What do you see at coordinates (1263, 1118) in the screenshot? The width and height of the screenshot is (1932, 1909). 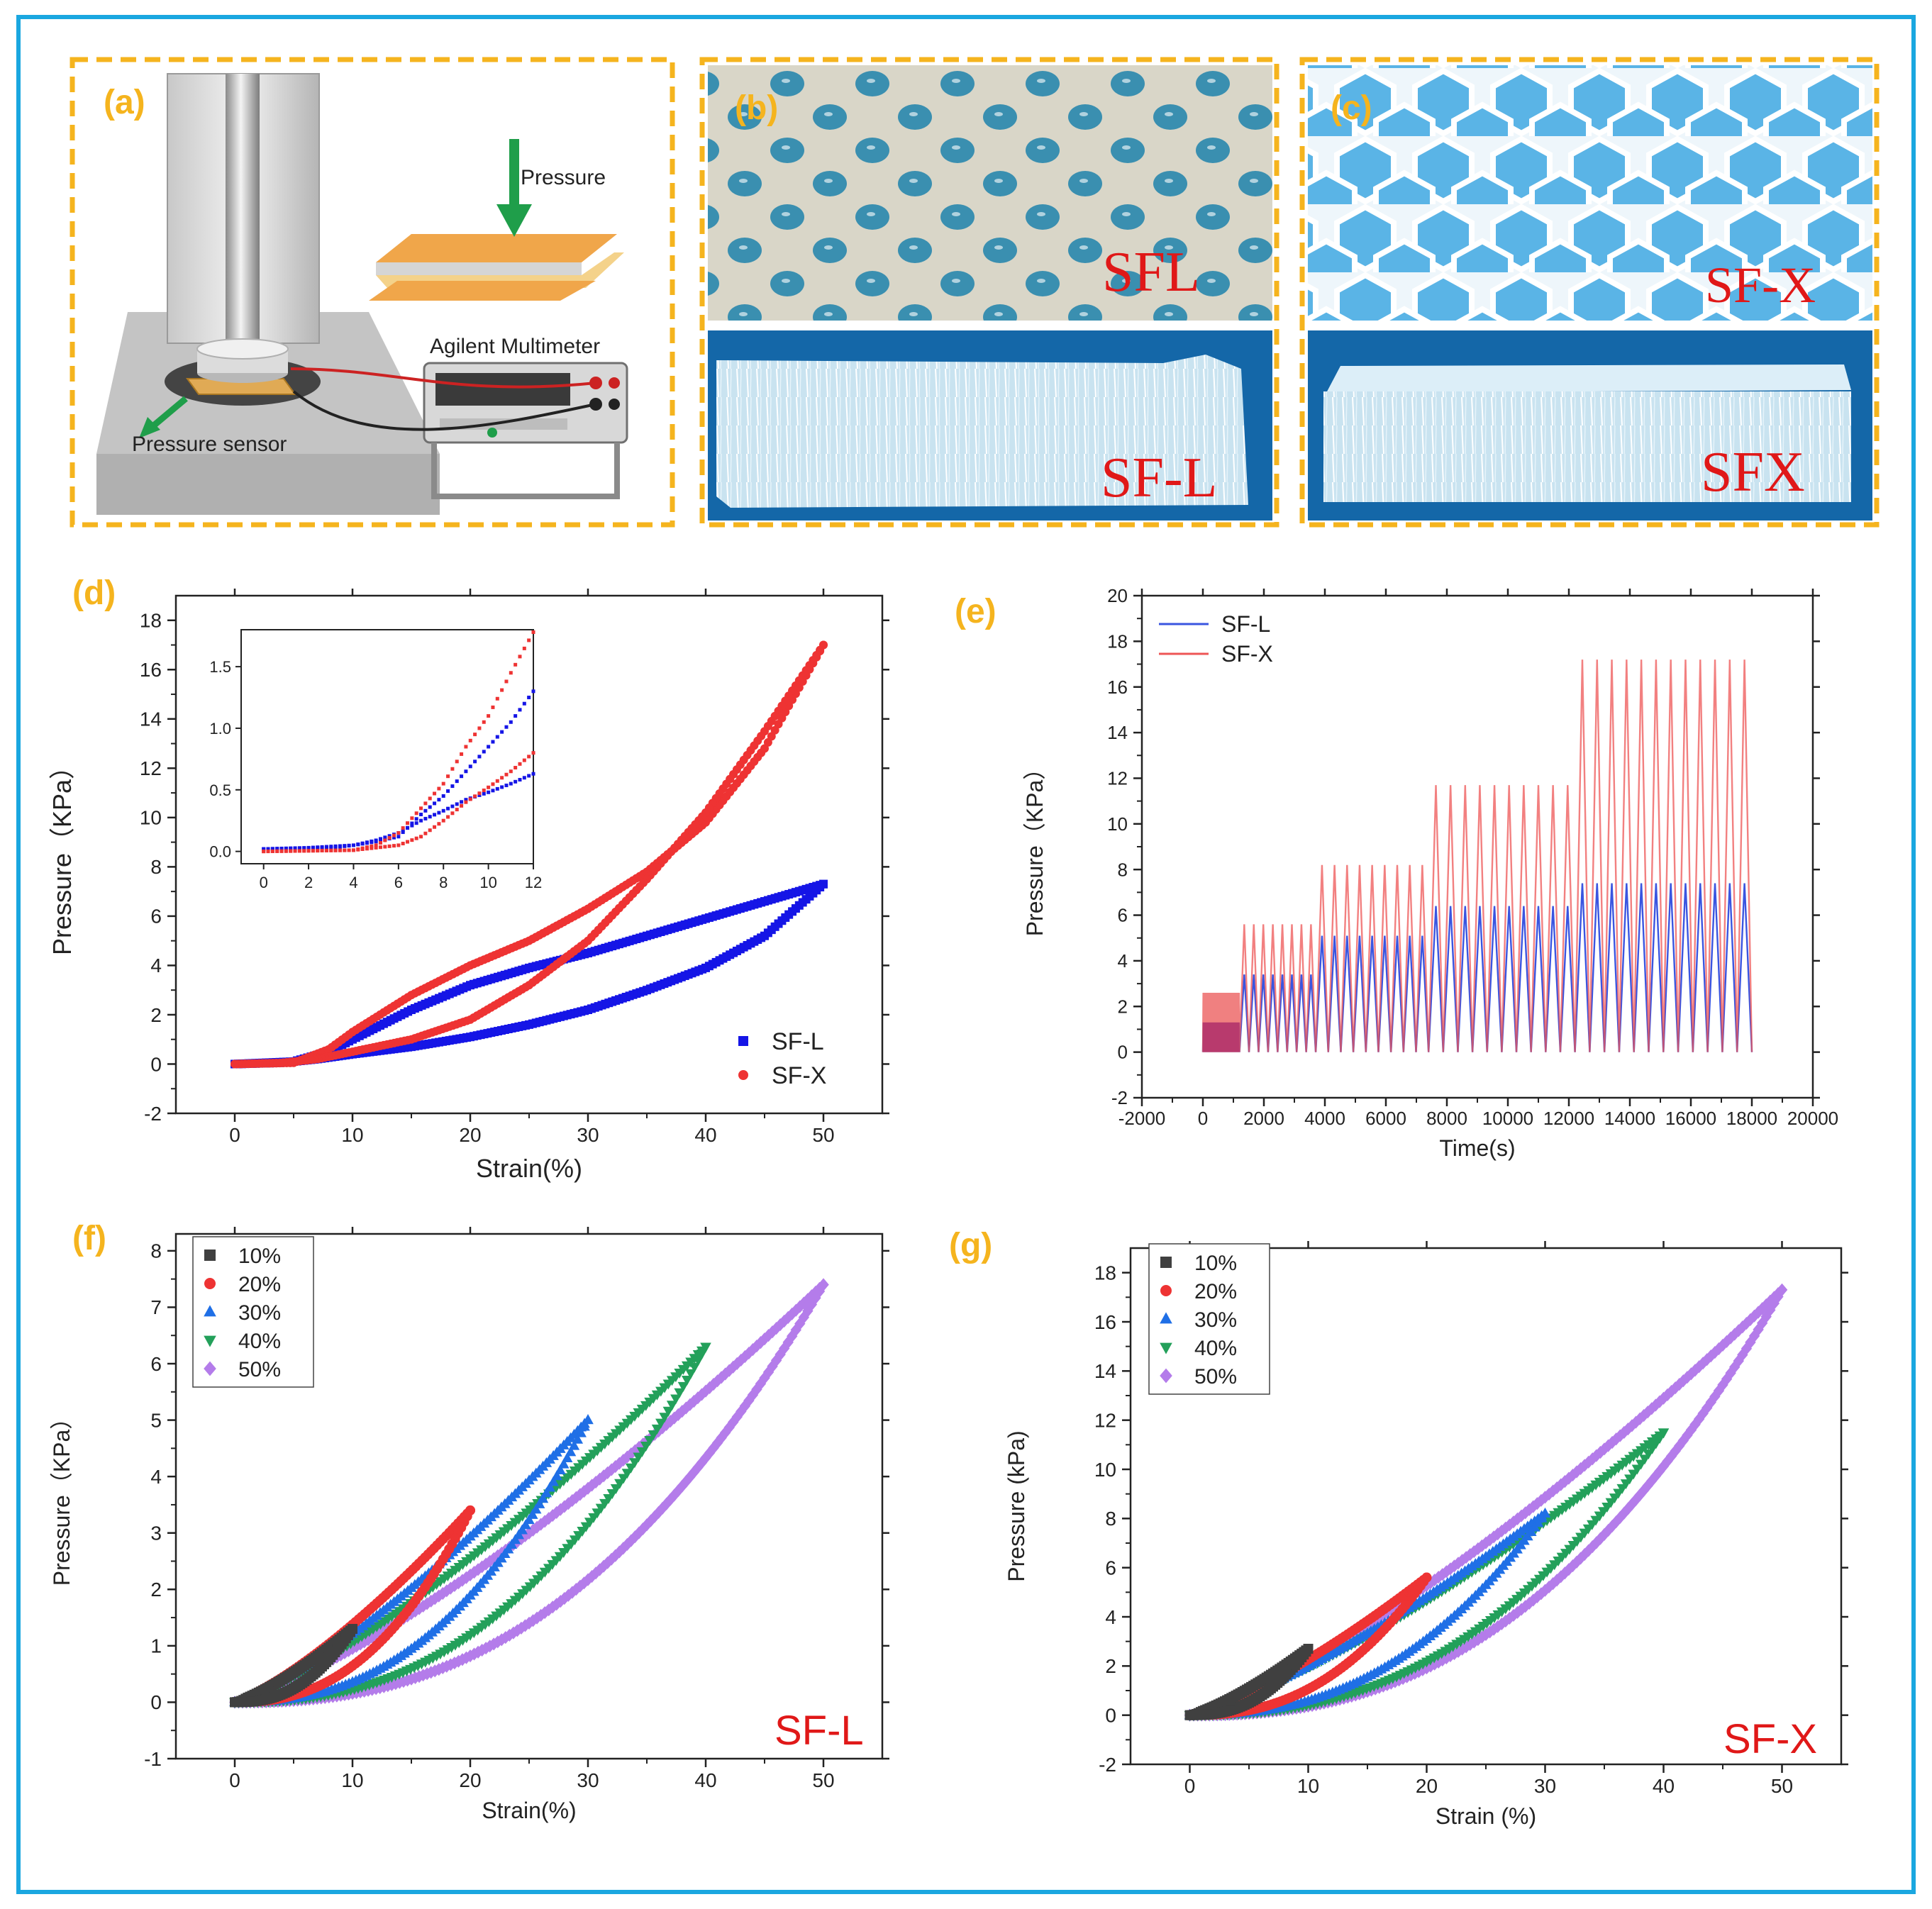 I see `x-tick-label: 2000` at bounding box center [1263, 1118].